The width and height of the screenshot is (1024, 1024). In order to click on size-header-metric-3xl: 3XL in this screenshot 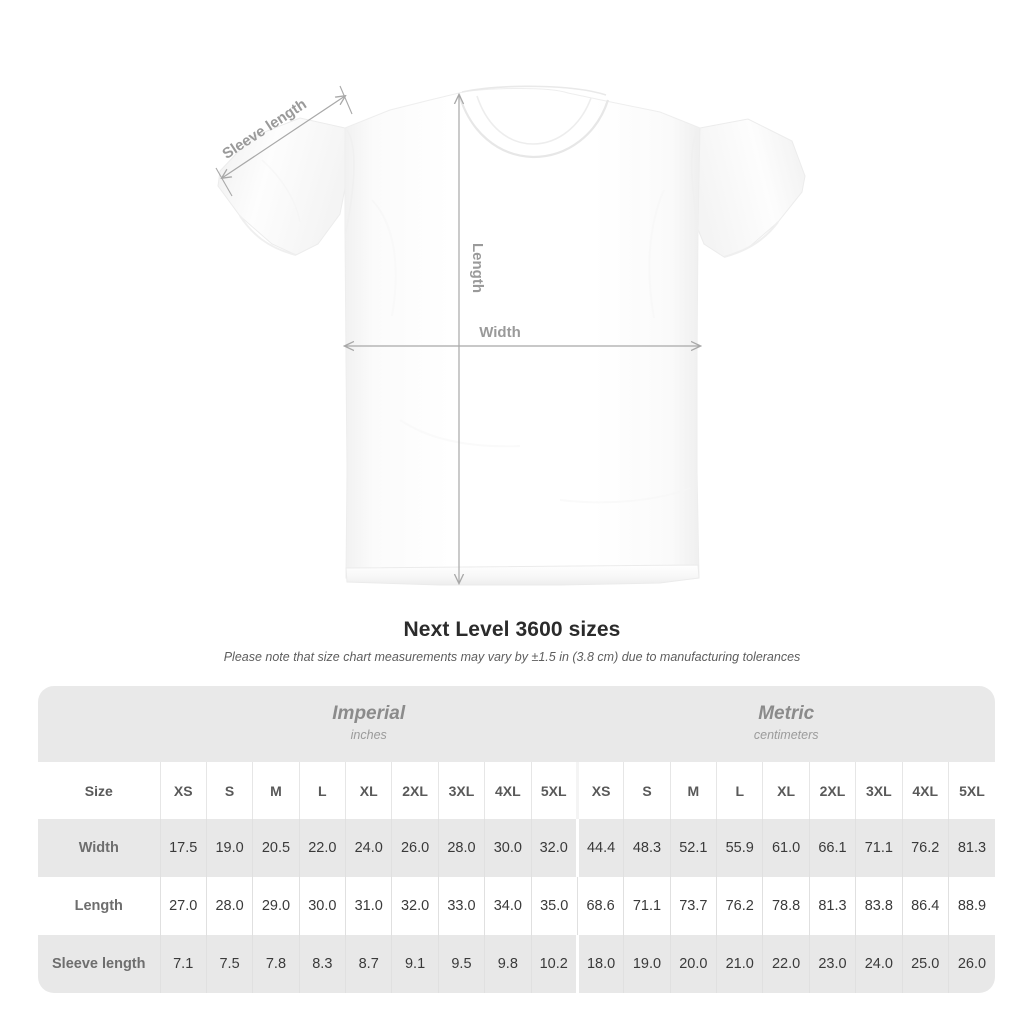, I will do `click(879, 790)`.